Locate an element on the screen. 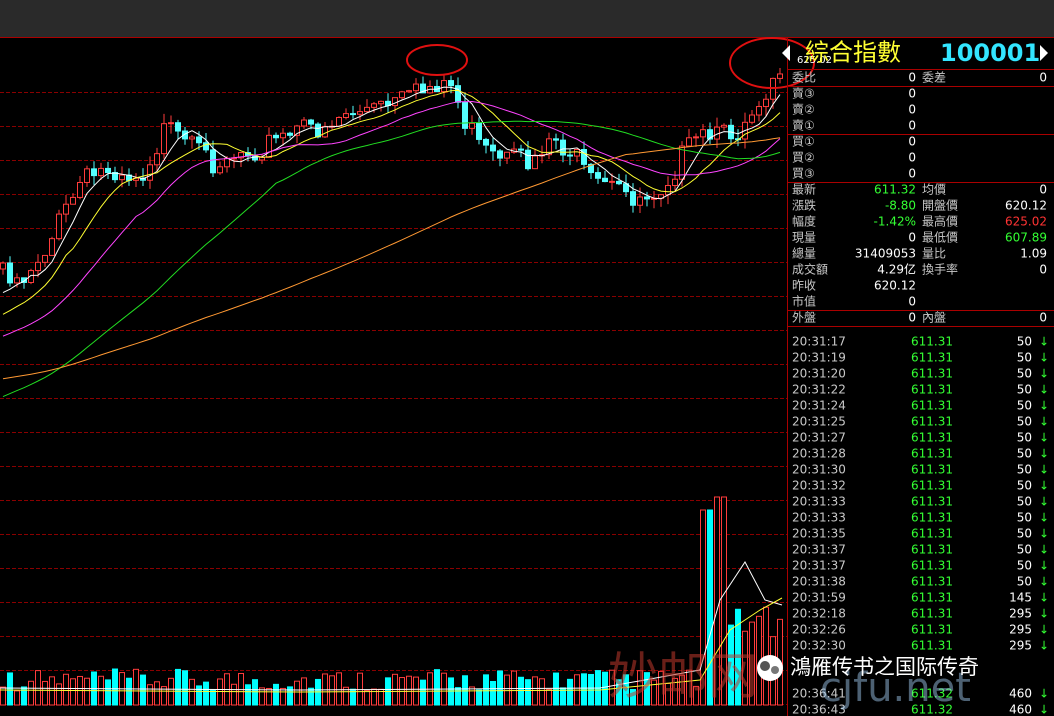  tick-time: 20:31:27 is located at coordinates (819, 438).